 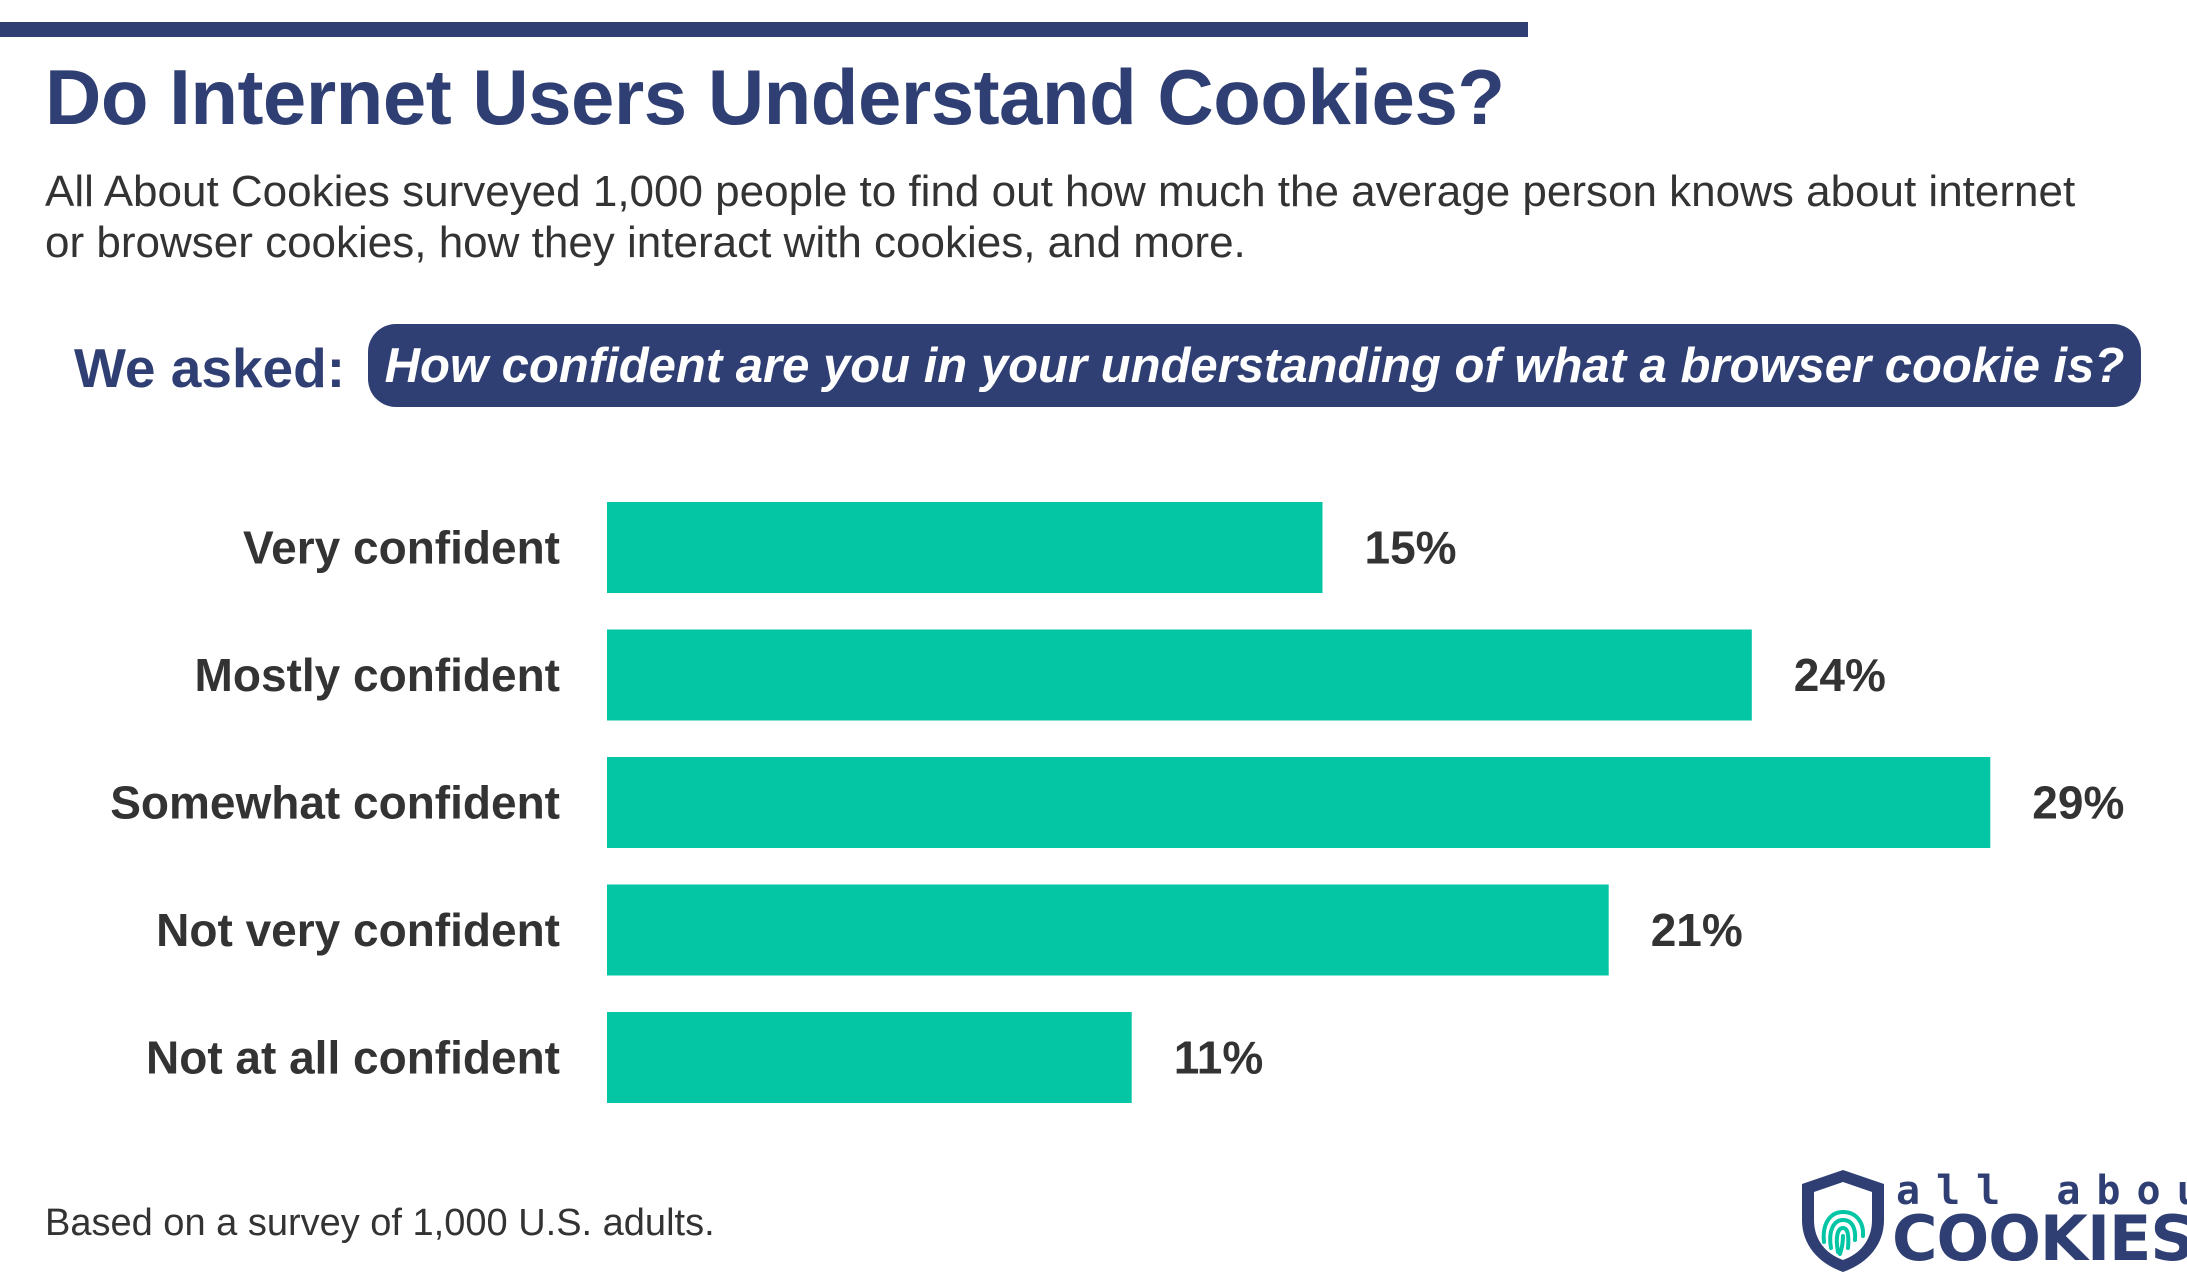 I want to click on value-label: 29%, so click(x=2078, y=803).